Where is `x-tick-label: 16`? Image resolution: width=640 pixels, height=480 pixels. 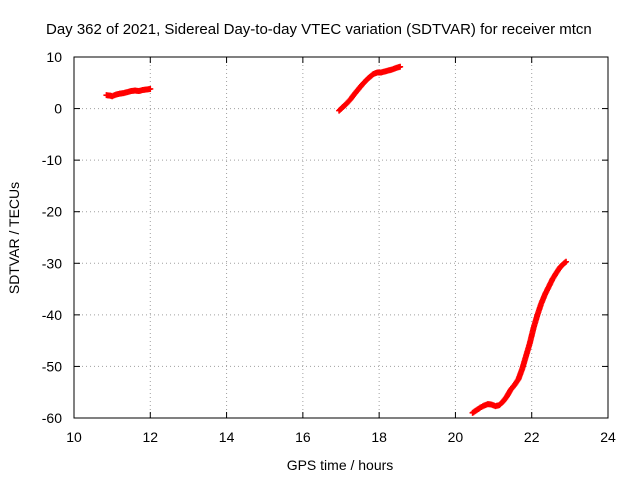 x-tick-label: 16 is located at coordinates (303, 437).